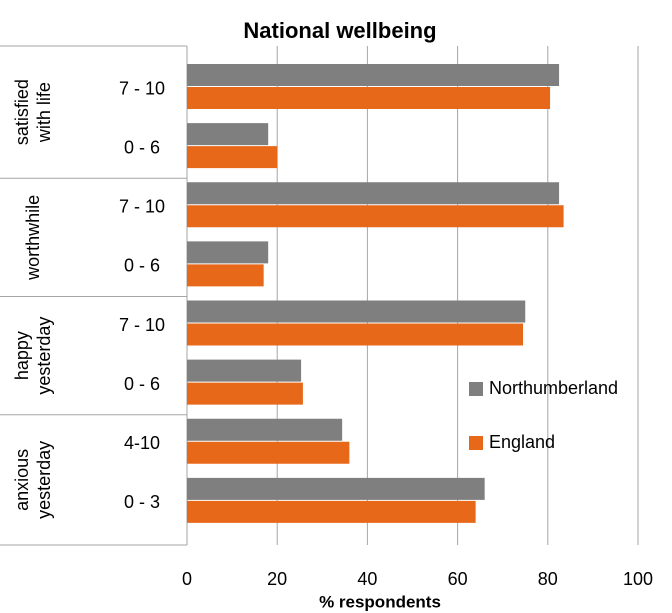 The image size is (672, 613). Describe the element at coordinates (33, 238) in the screenshot. I see `group-label: worthwhile` at that location.